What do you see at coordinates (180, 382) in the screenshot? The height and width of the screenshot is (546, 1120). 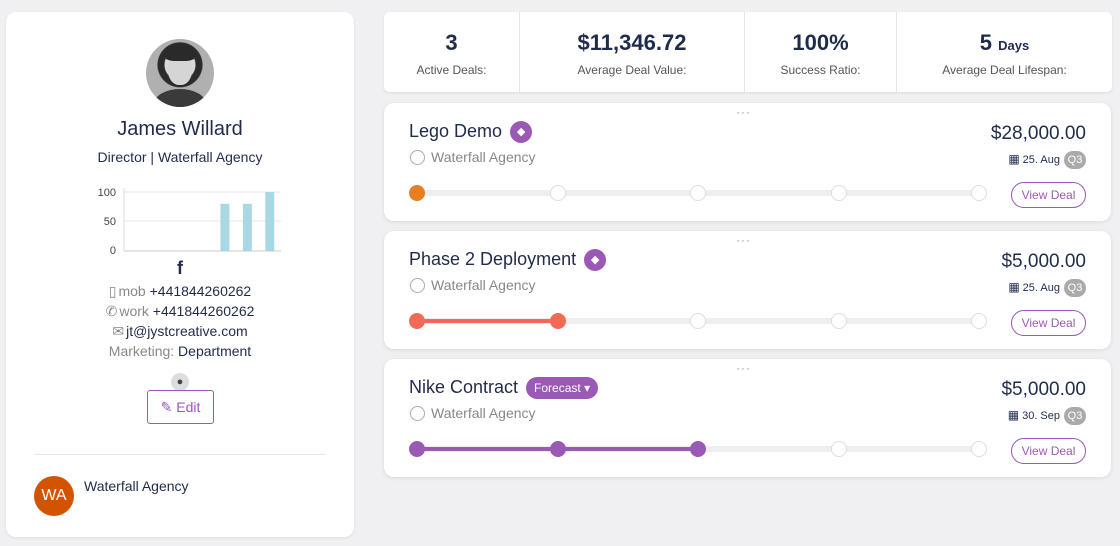 I see `location-pin-icon: ●` at bounding box center [180, 382].